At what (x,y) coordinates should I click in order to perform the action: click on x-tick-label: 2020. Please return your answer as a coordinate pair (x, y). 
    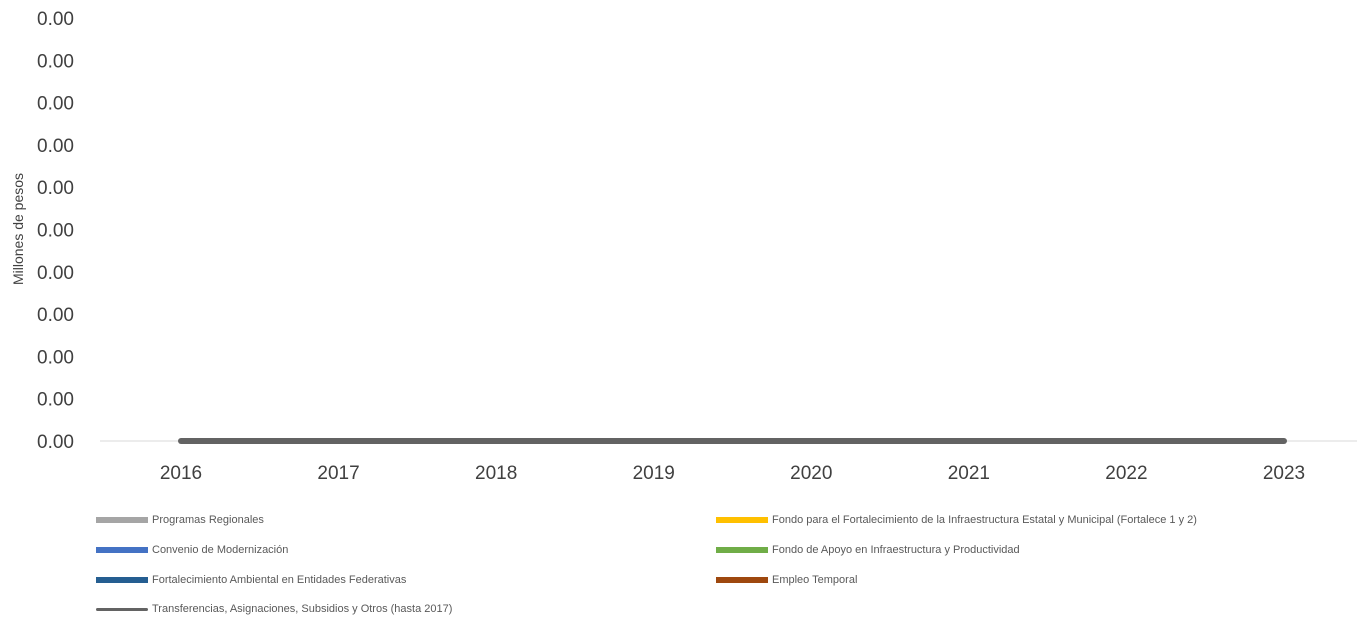
    Looking at the image, I should click on (811, 473).